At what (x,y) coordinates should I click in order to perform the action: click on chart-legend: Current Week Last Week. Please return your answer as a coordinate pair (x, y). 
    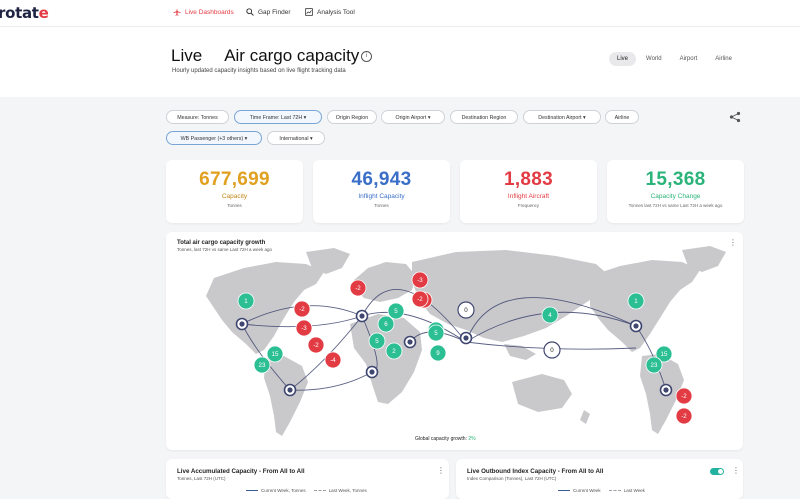
    Looking at the image, I should click on (601, 490).